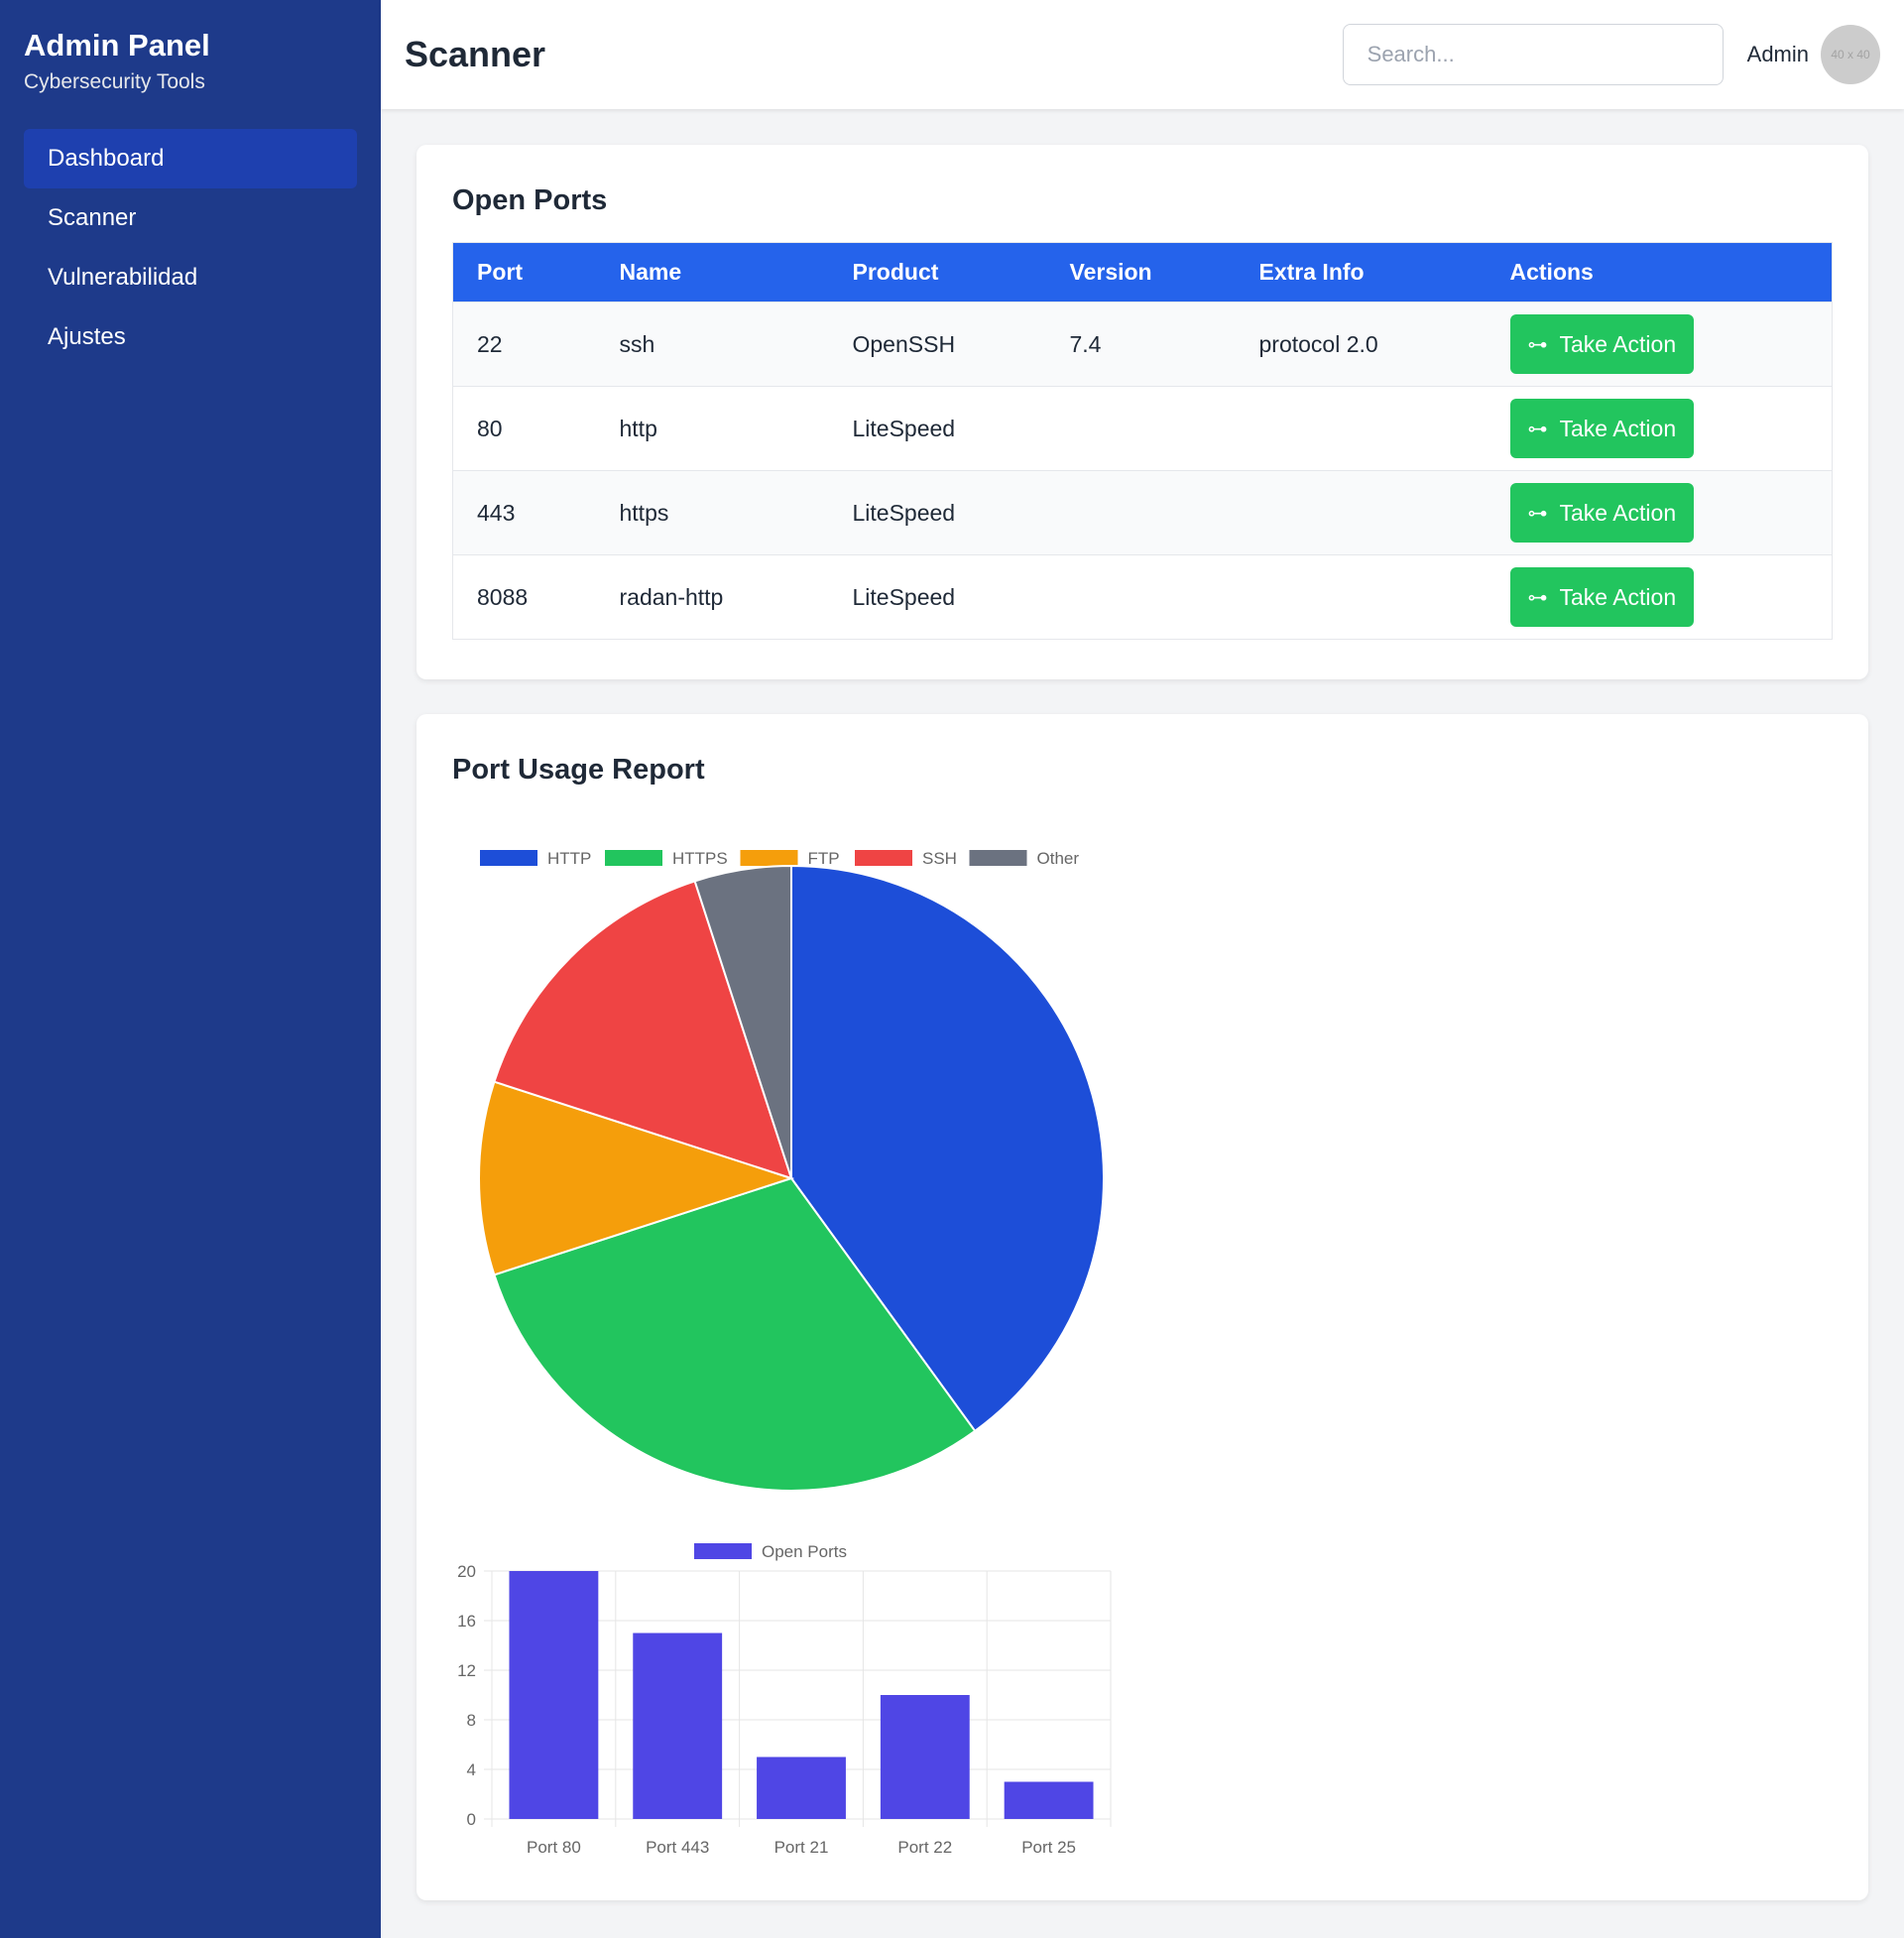 The width and height of the screenshot is (1904, 1938). What do you see at coordinates (117, 45) in the screenshot?
I see `brand-title: Admin Panel` at bounding box center [117, 45].